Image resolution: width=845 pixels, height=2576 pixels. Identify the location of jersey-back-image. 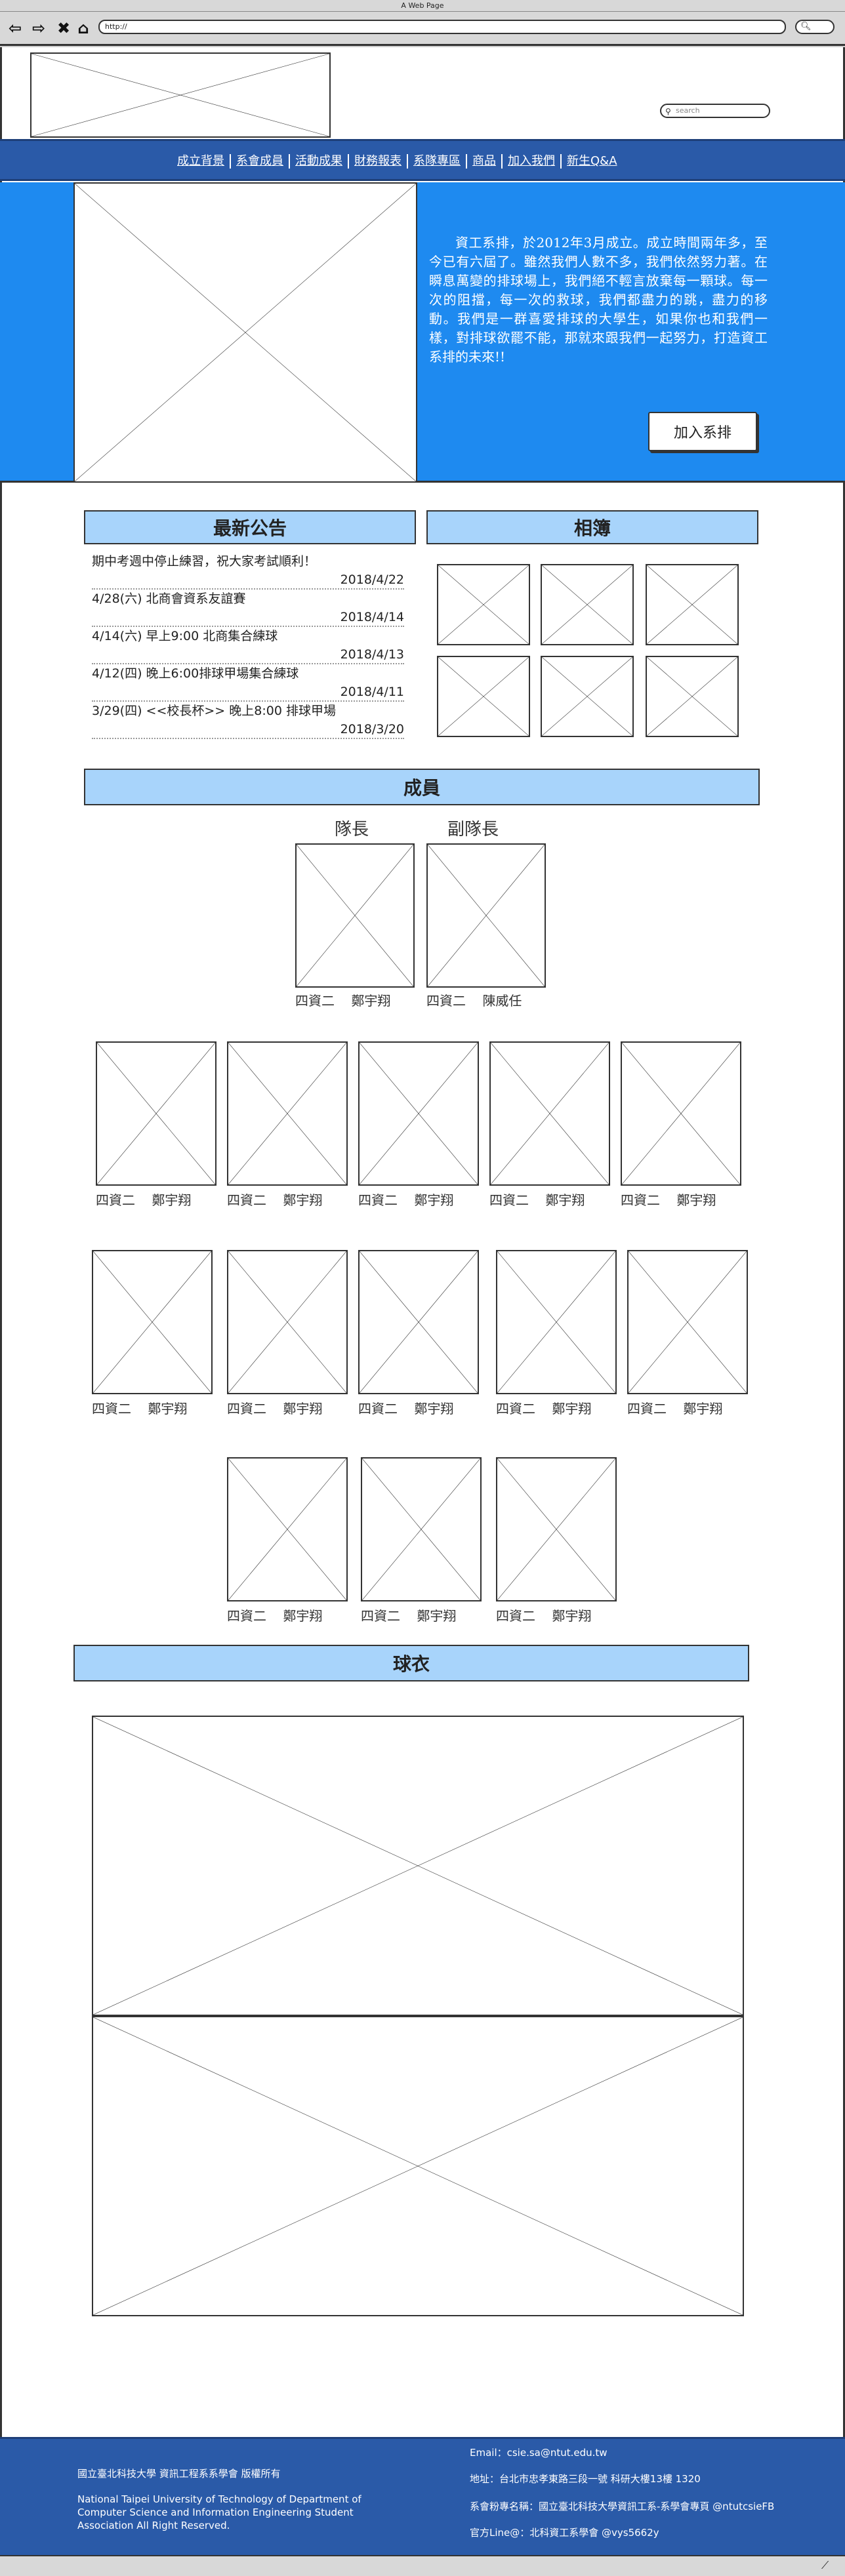
(418, 2166).